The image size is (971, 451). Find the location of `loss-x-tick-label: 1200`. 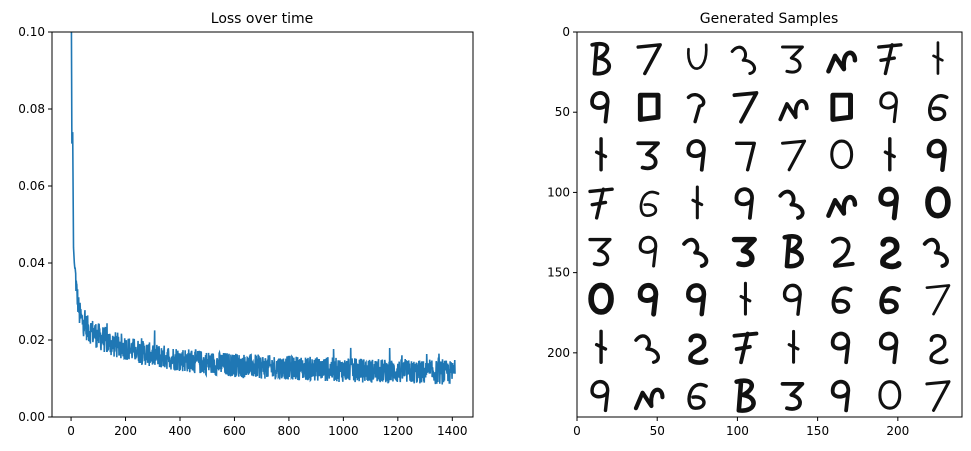

loss-x-tick-label: 1200 is located at coordinates (398, 431).